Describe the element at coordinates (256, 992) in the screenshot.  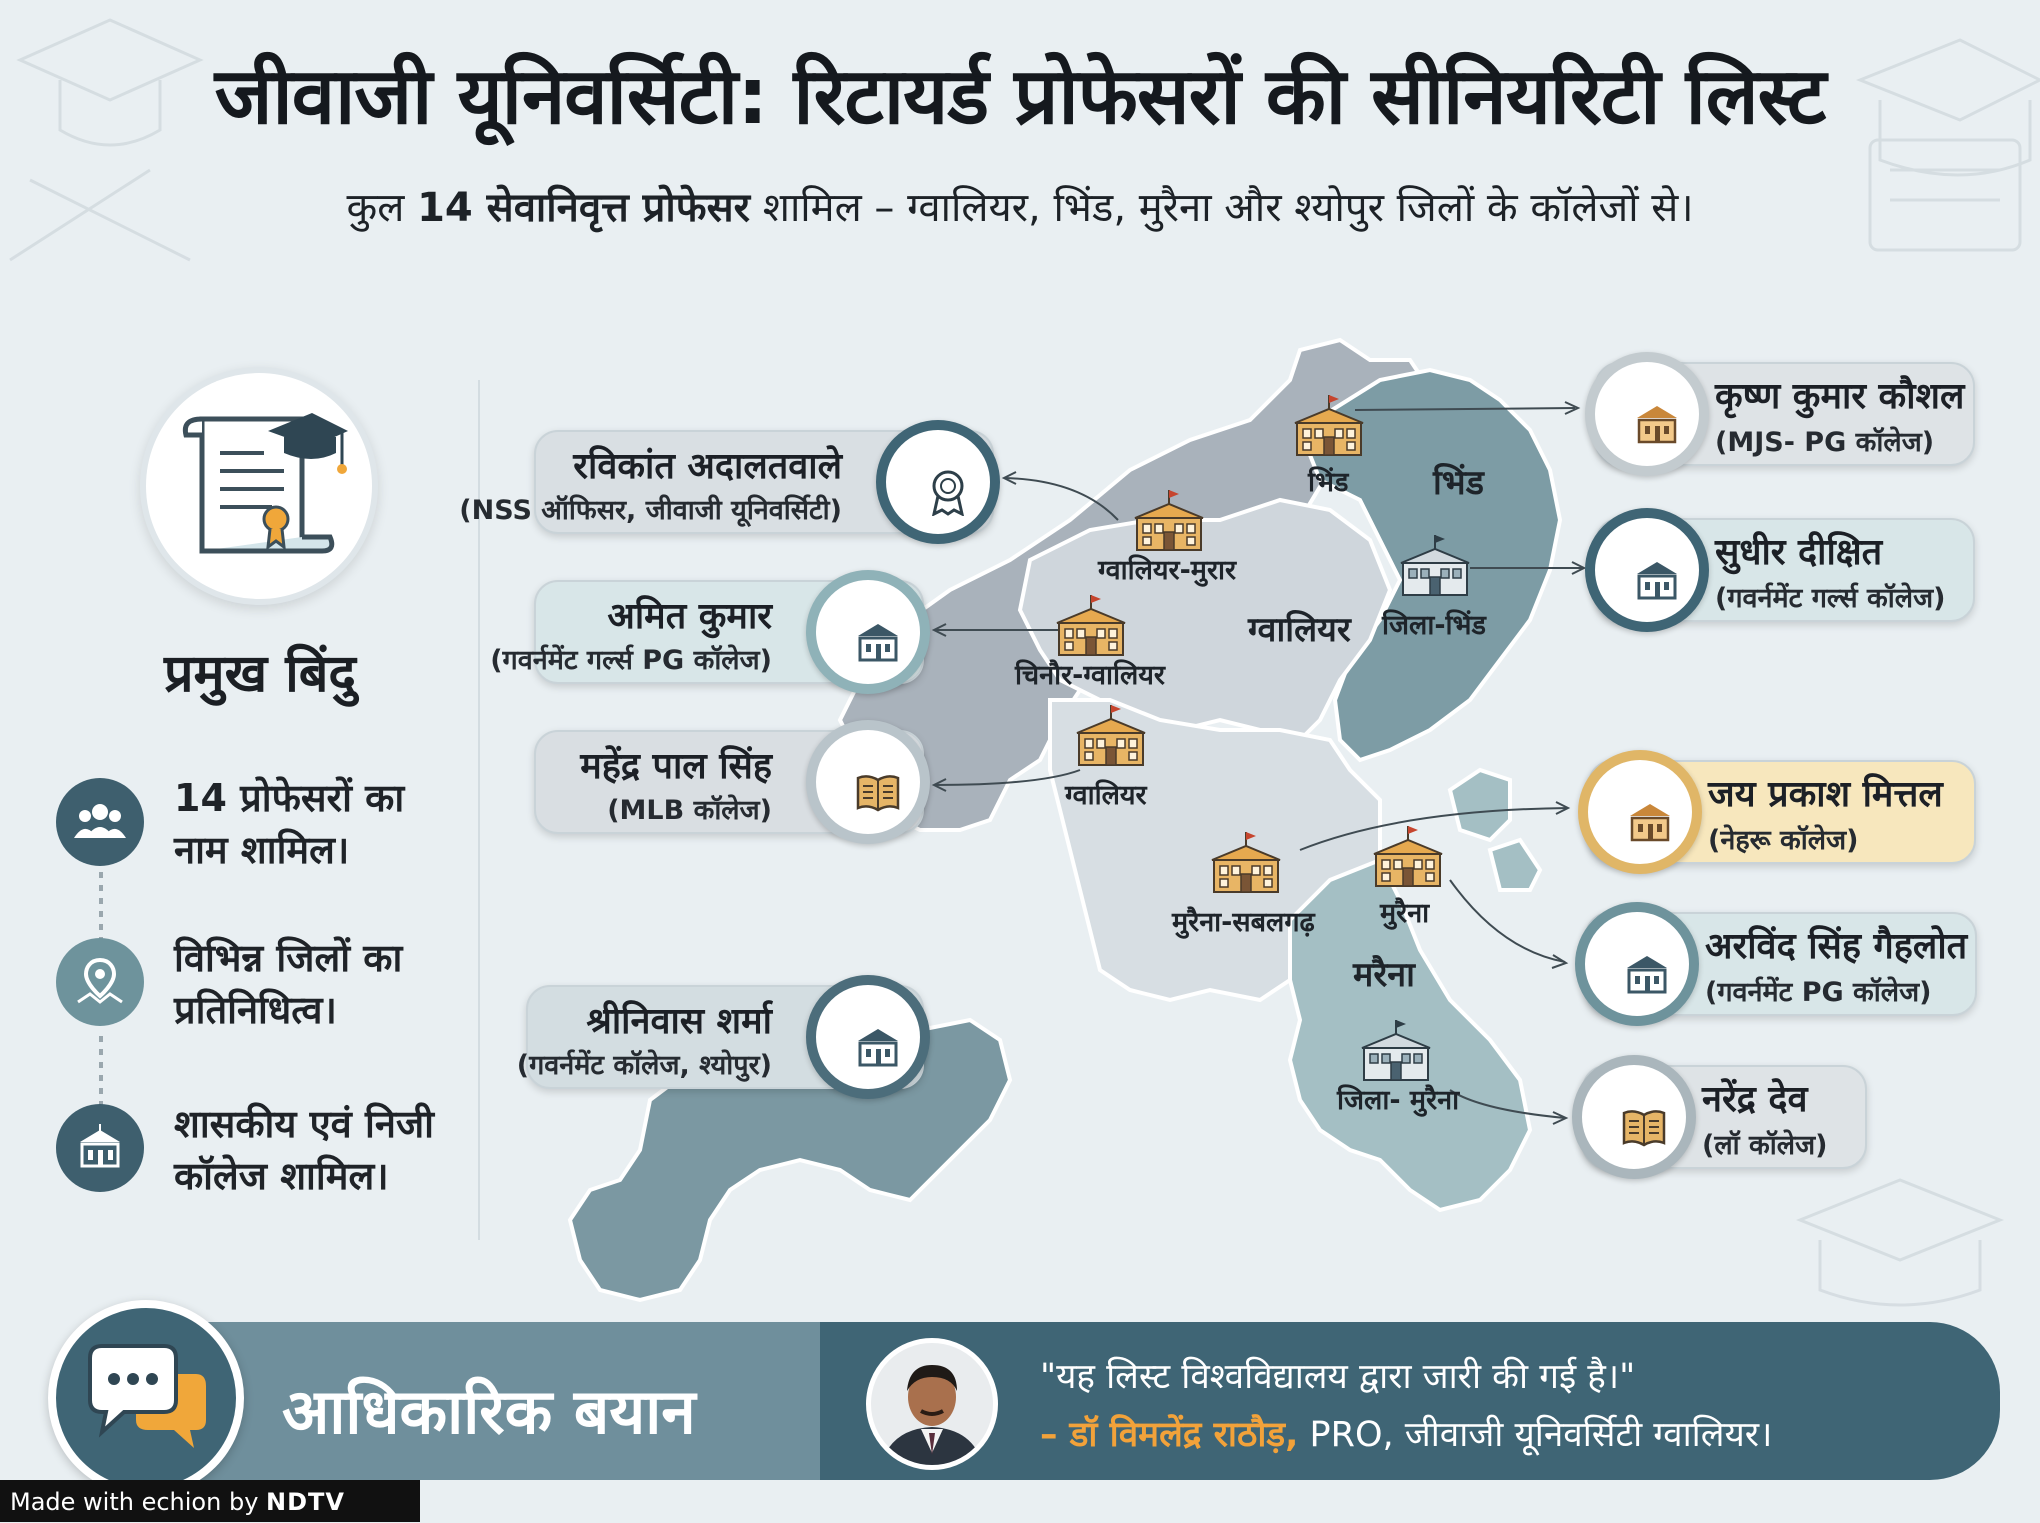
I see `key-point-districts: विभिन्न जिलों का प्रतिनिधित्व।` at that location.